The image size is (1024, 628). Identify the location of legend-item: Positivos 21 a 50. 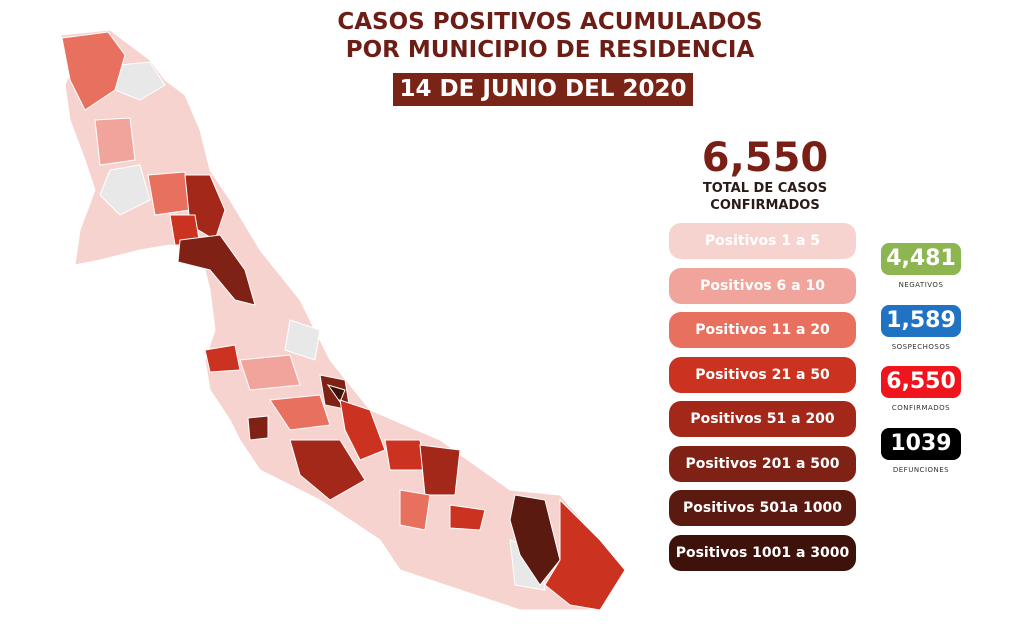
(762, 374).